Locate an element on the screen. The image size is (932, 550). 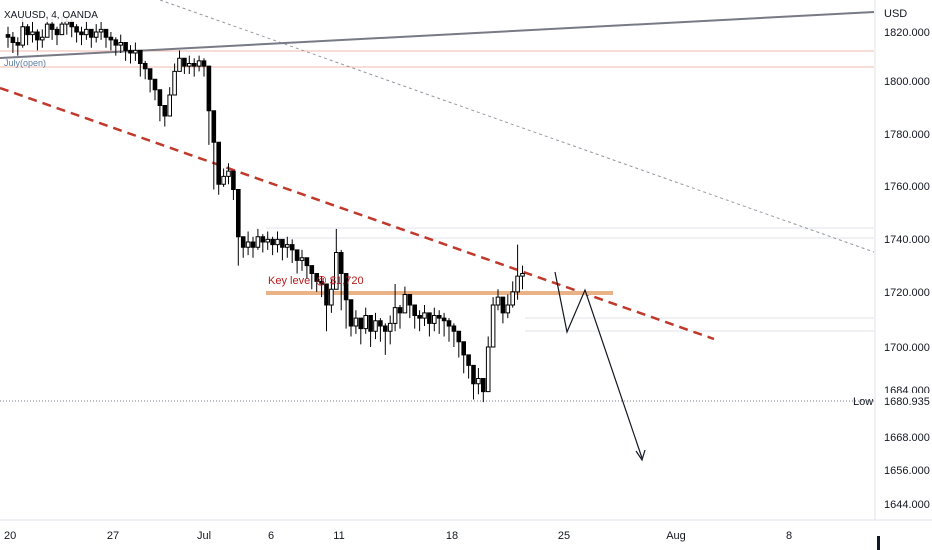
key-level-label: Key level @ $1,720 is located at coordinates (316, 281).